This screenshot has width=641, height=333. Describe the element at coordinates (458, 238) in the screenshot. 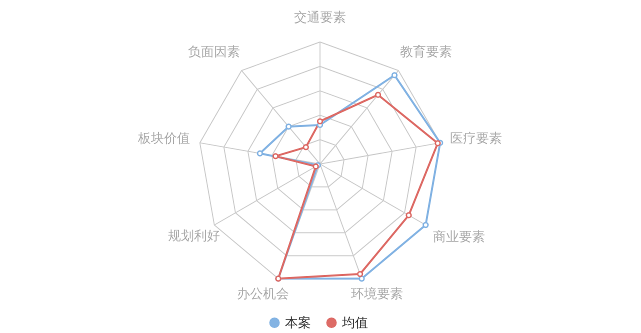

I see `spoke-label: 商业要素` at that location.